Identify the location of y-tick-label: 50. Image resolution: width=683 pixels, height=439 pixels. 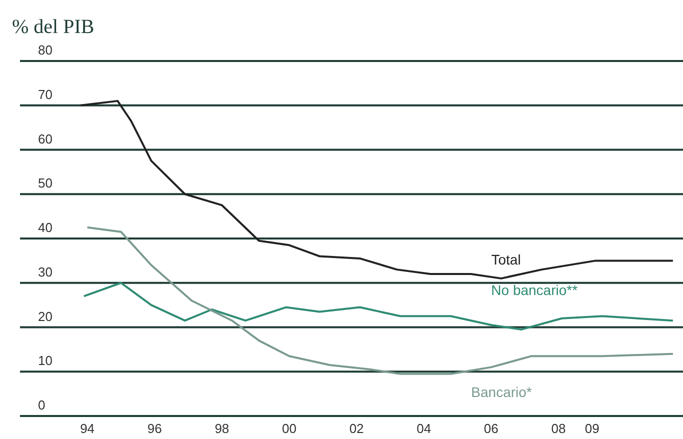
(45, 183).